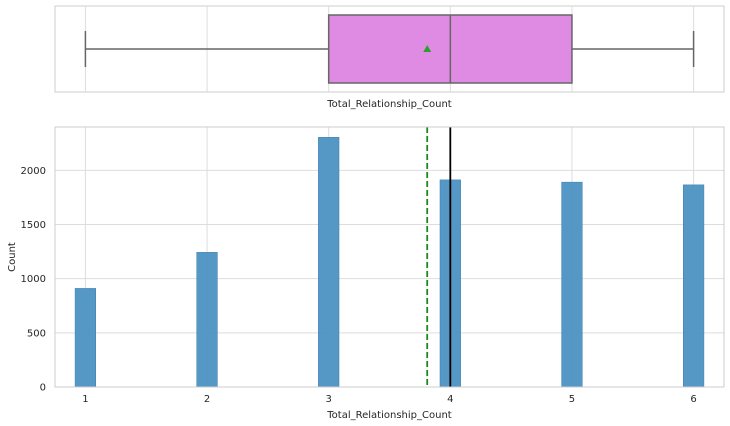 The image size is (730, 426). What do you see at coordinates (33, 171) in the screenshot?
I see `histogram-y-tick-label: 2000` at bounding box center [33, 171].